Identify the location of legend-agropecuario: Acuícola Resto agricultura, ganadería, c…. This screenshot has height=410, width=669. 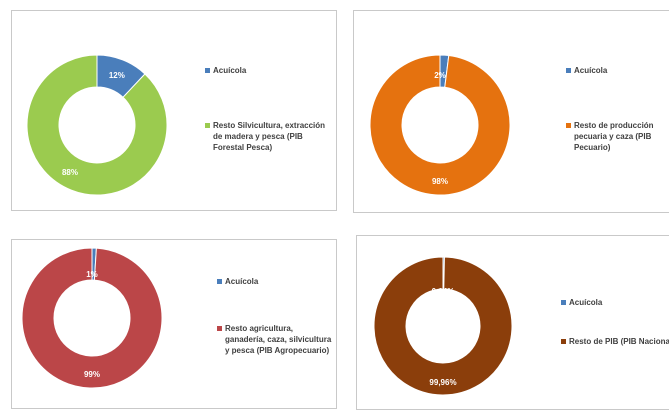
(274, 316).